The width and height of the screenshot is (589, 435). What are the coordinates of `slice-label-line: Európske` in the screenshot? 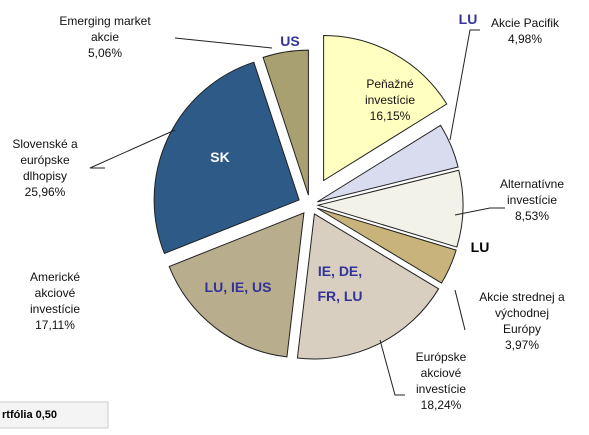 It's located at (441, 357).